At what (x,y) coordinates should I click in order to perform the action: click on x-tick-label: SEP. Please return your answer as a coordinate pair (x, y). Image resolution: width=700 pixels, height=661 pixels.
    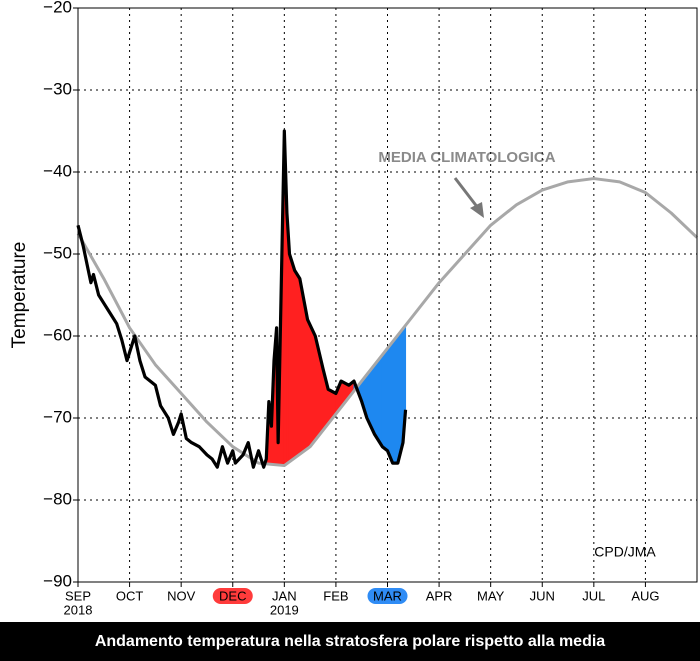
    Looking at the image, I should click on (78, 595).